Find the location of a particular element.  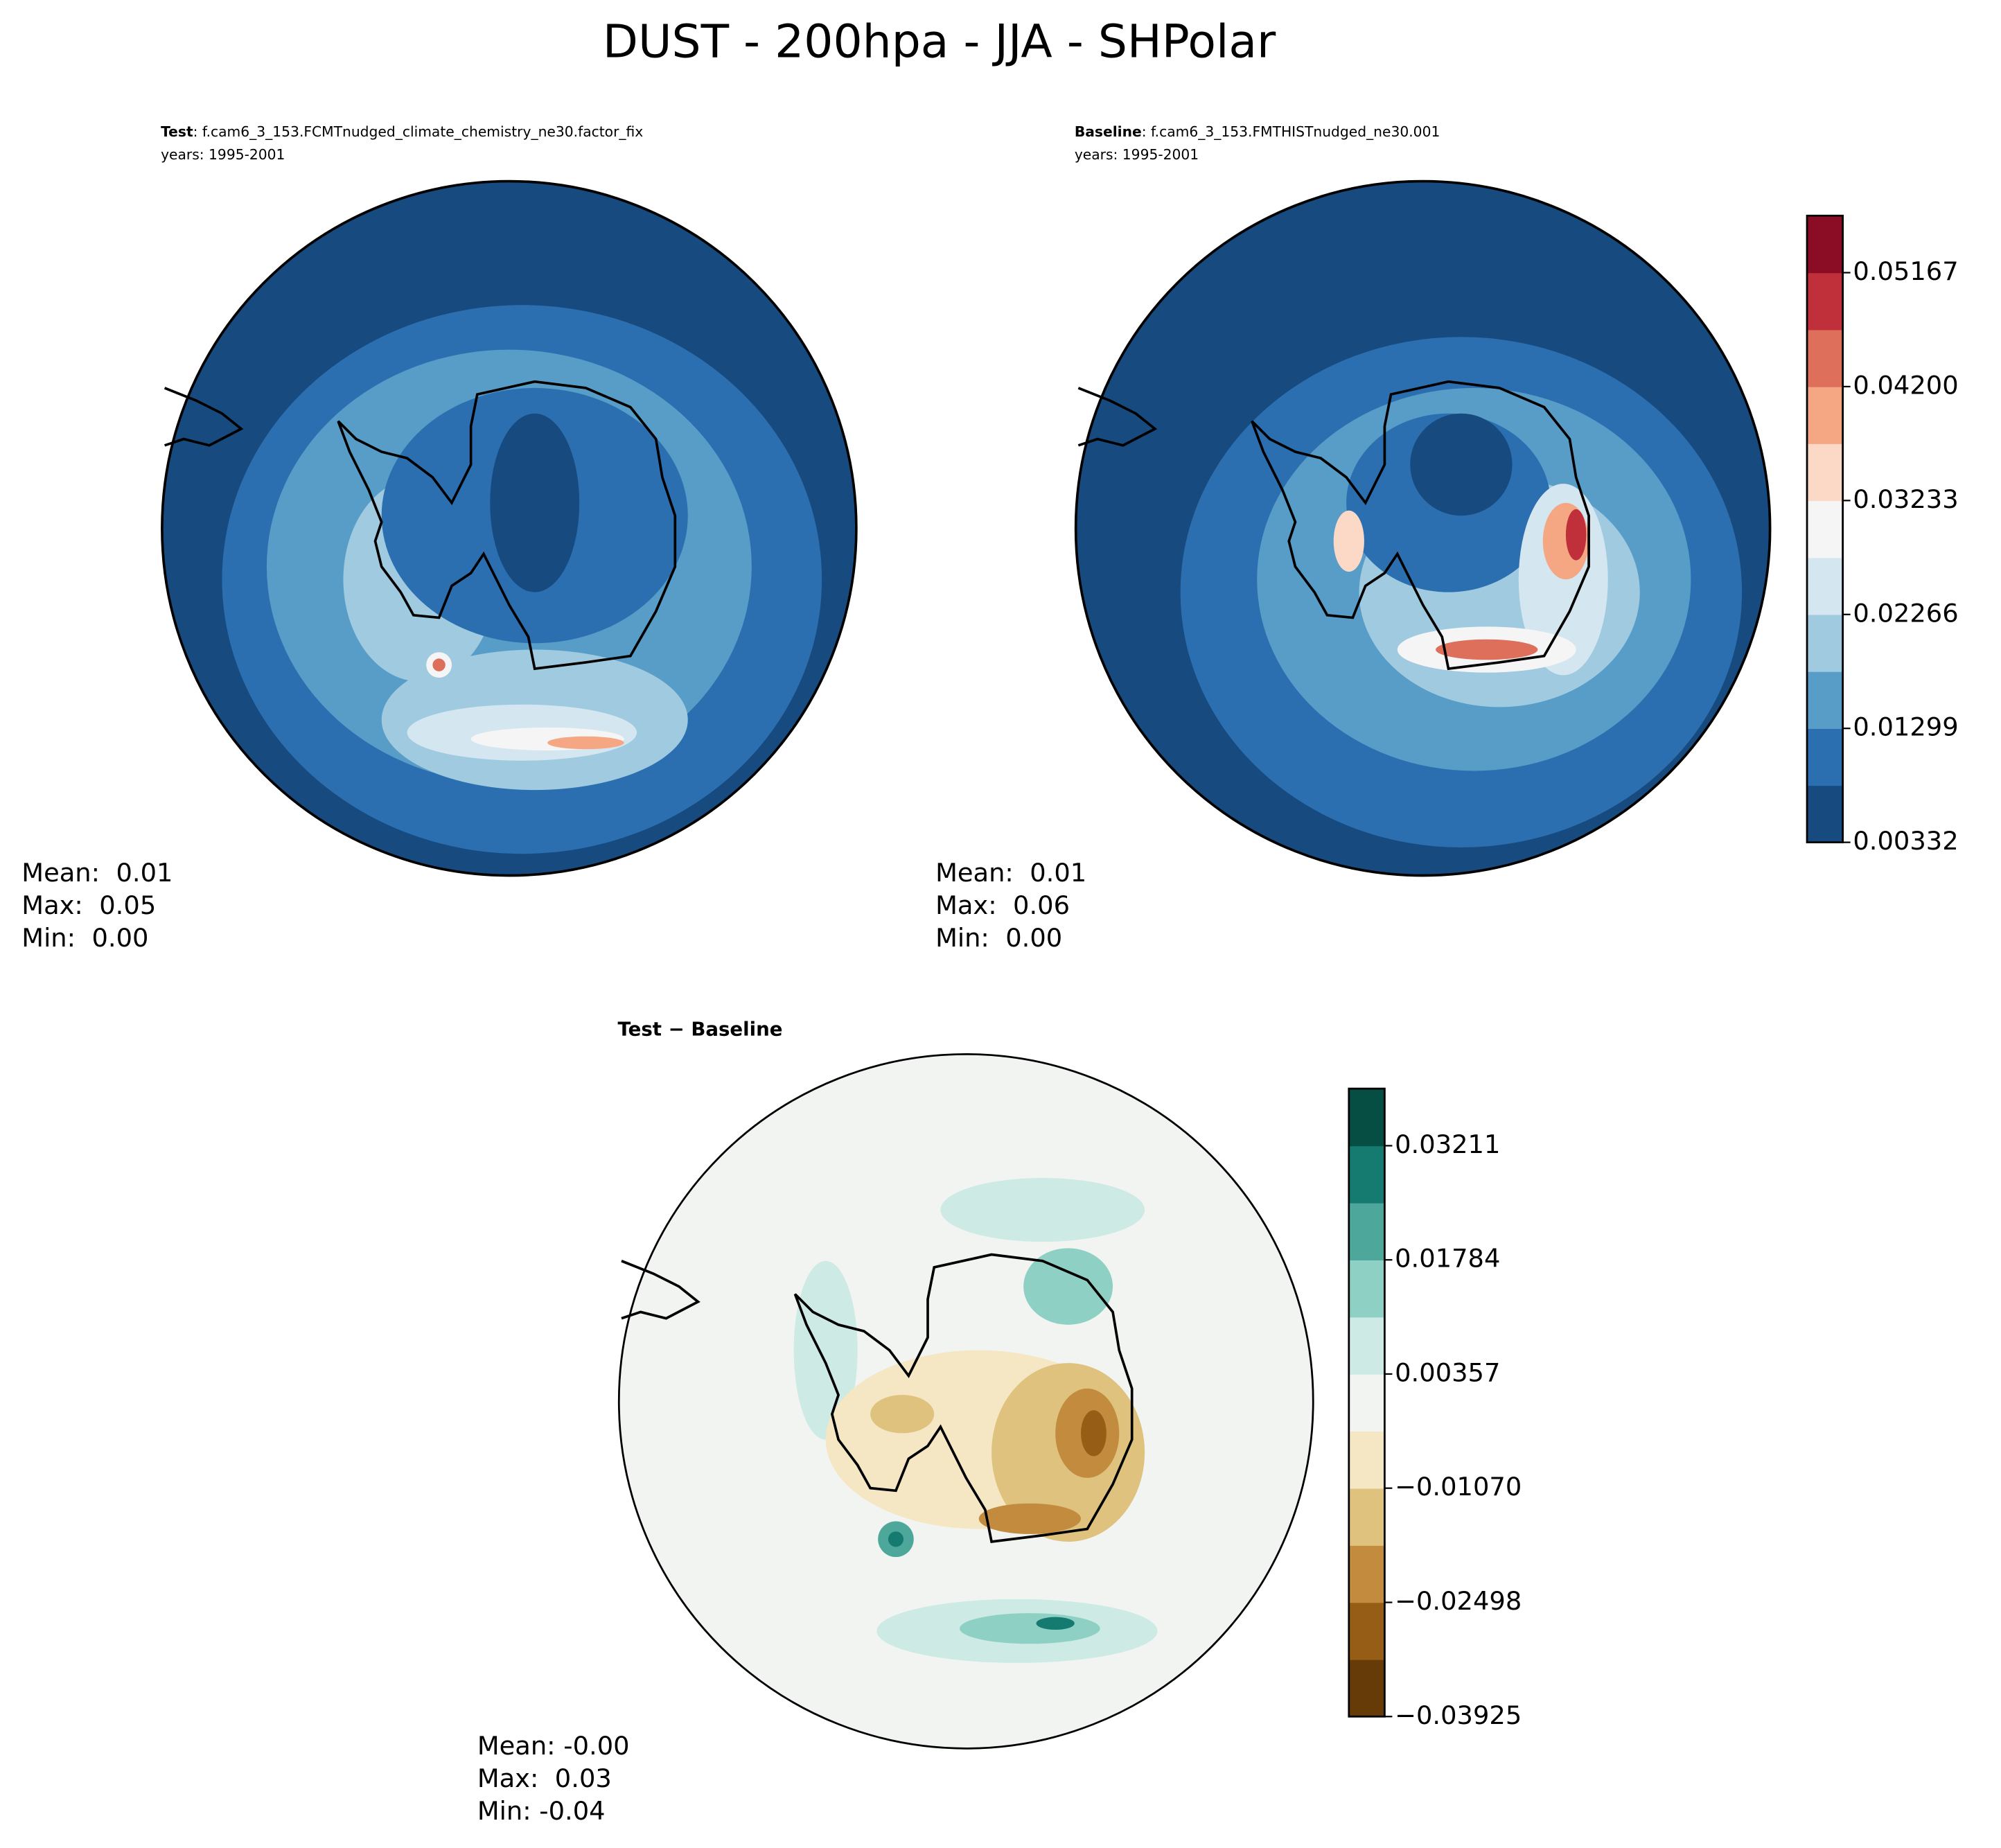

stat-line: Max: 0.05 is located at coordinates (89, 905).